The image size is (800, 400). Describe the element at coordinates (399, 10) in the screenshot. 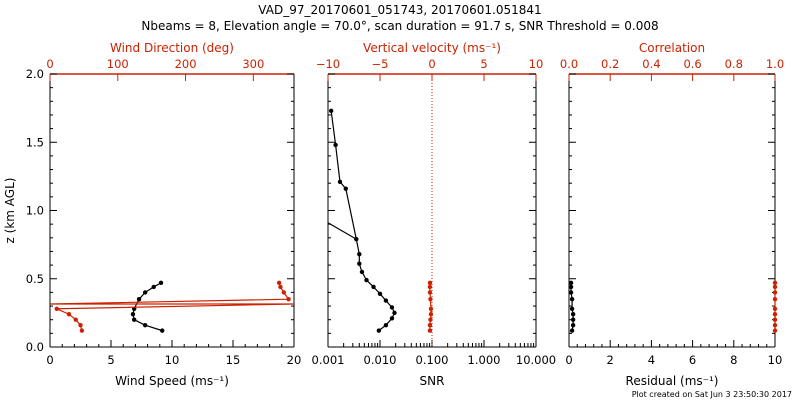

I see `title-line-1: VAD_97_20170601_051743, 20170601.051841` at that location.